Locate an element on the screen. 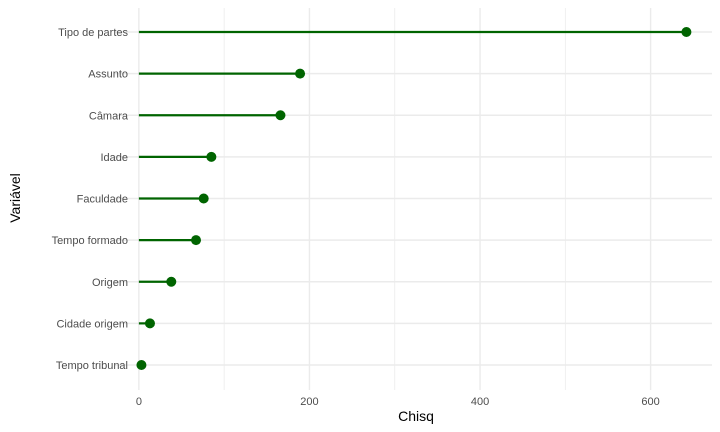  y-tick-label: Faculdade is located at coordinates (102, 200).